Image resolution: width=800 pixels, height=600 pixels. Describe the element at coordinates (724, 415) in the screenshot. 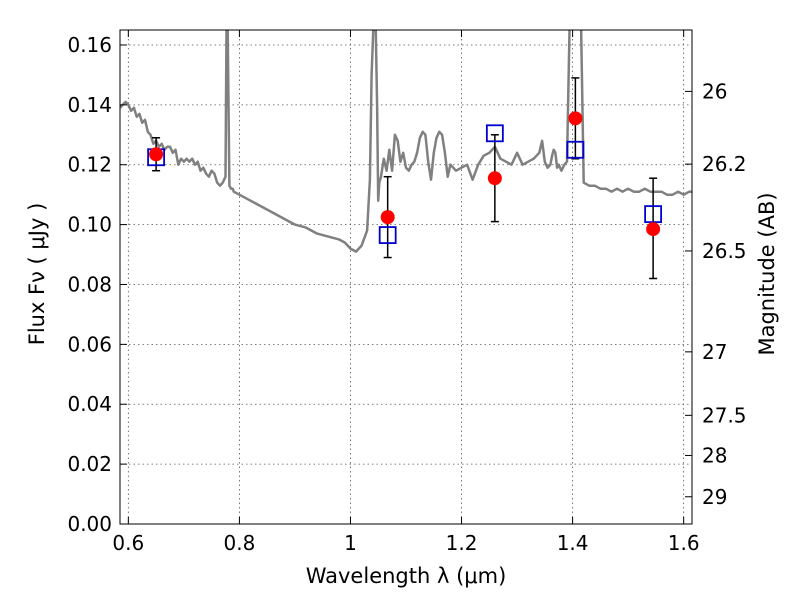

I see `right-tick-label: 27.5` at that location.